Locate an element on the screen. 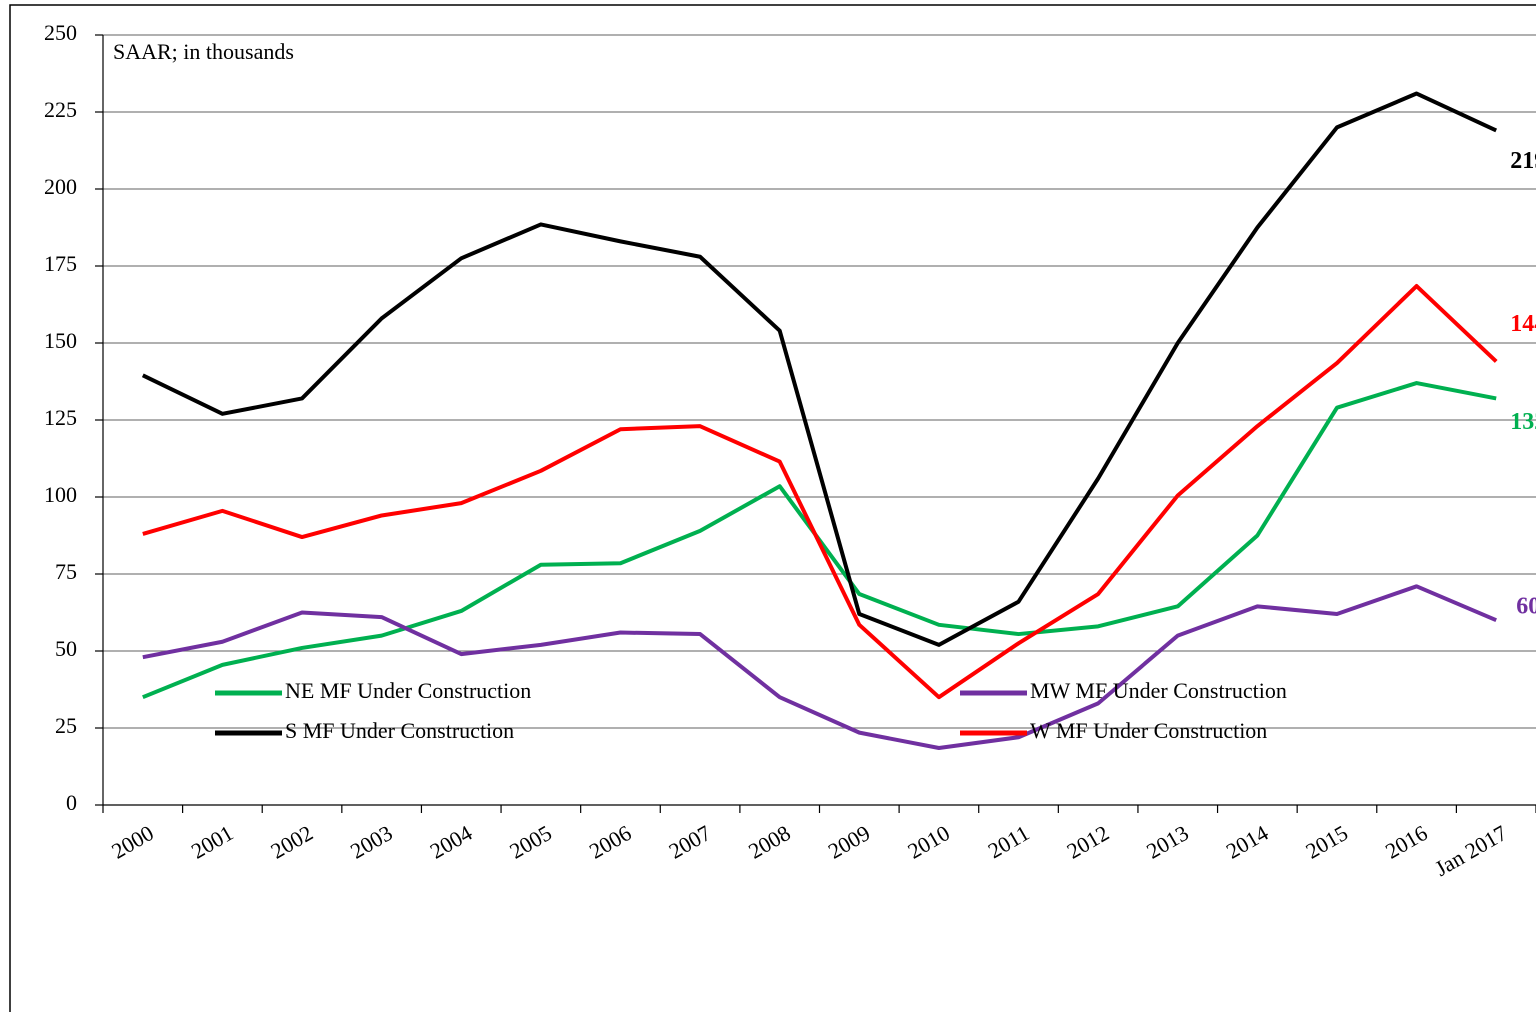 The width and height of the screenshot is (1536, 1012). annotation: SAAR; in thousands is located at coordinates (203, 51).